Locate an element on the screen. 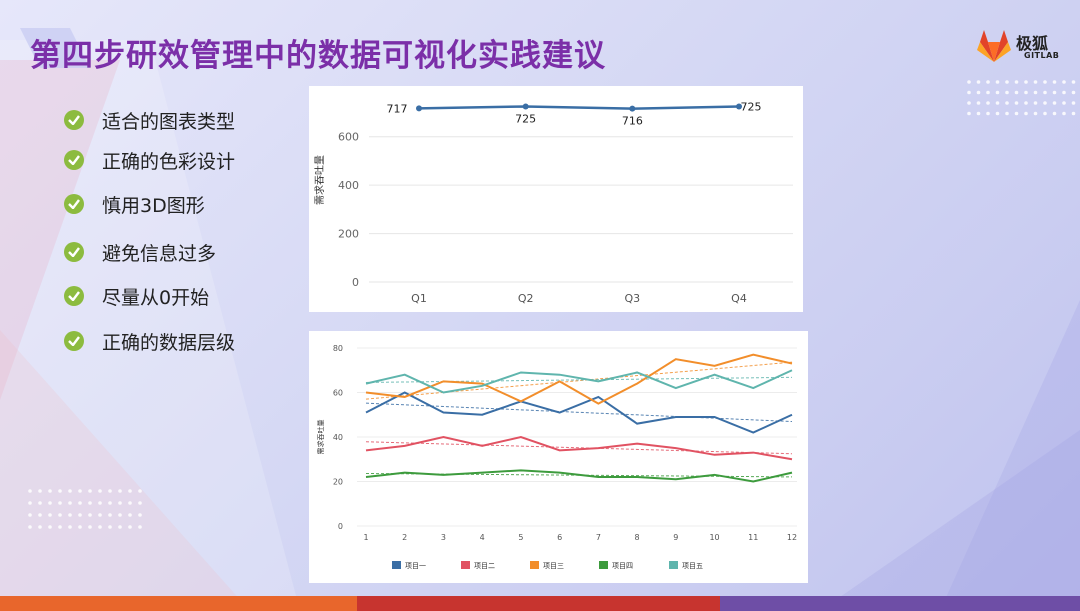 The image size is (1080, 611). x-tick-label: 3 is located at coordinates (443, 537).